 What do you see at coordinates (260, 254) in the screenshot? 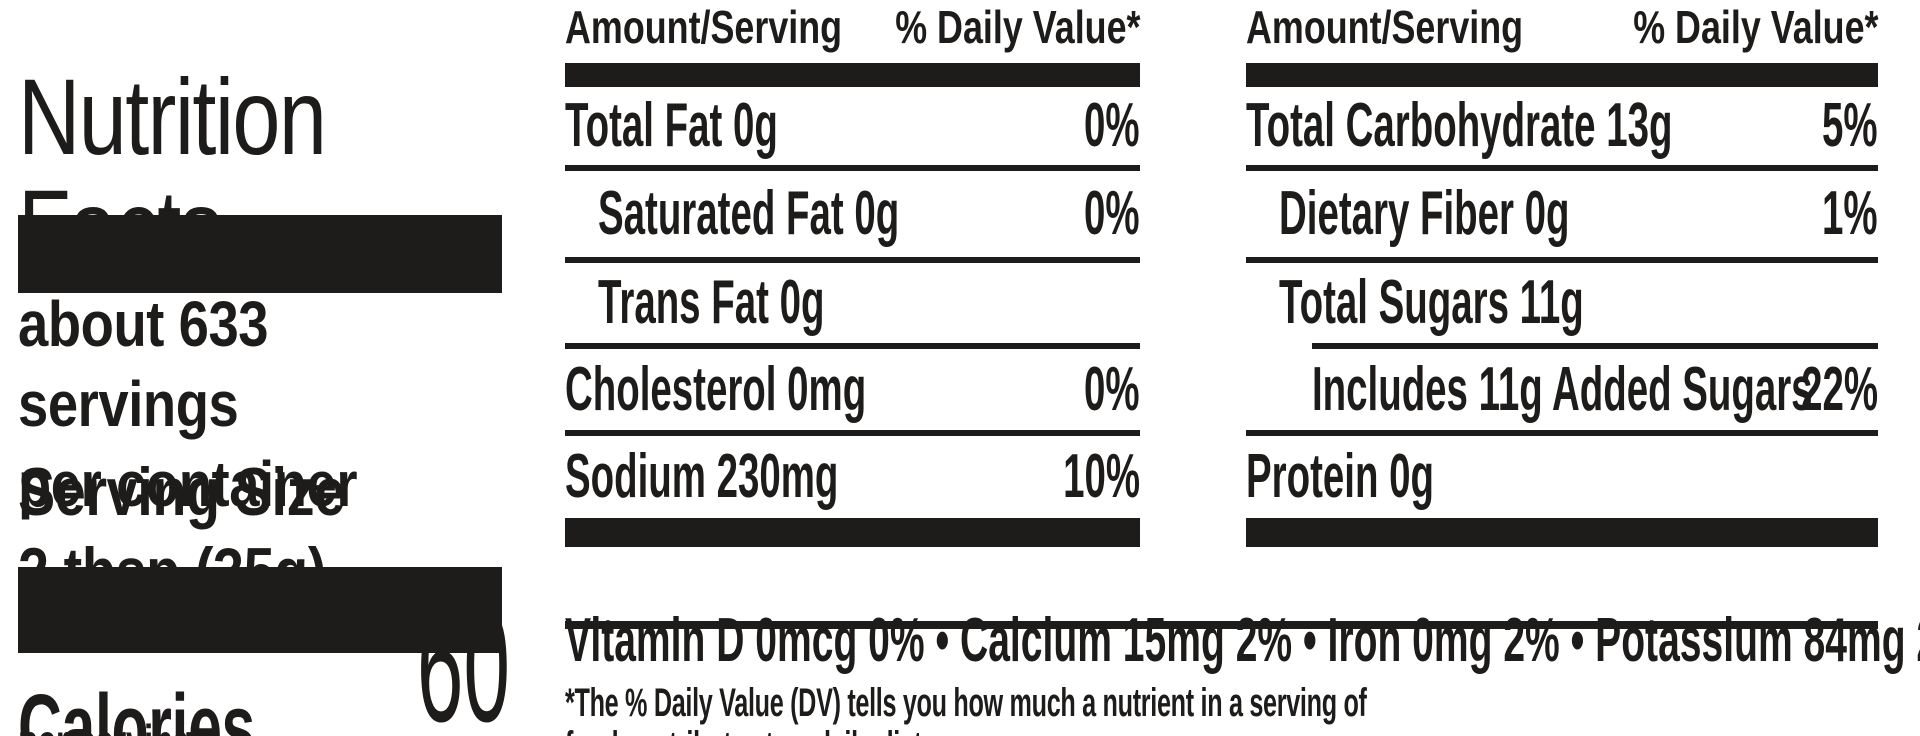
I see `summary-divider-top` at bounding box center [260, 254].